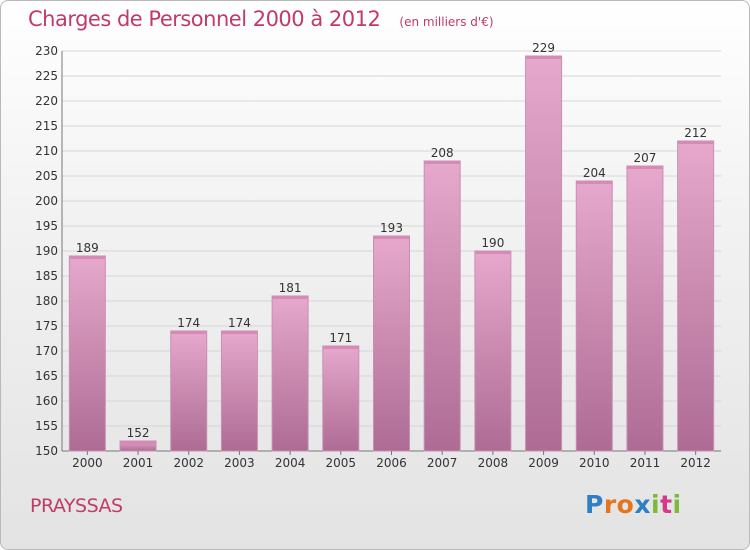 The height and width of the screenshot is (550, 750). I want to click on brand-letter: o, so click(625, 504).